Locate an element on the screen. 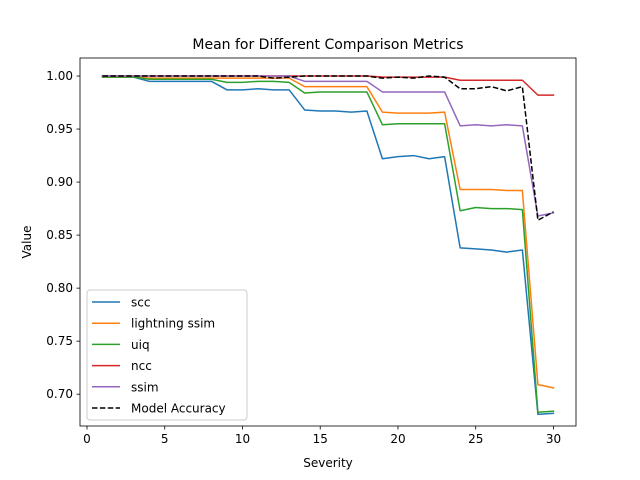 Image resolution: width=640 pixels, height=480 pixels. chart-title: Mean for Different Comparison Metrics is located at coordinates (327, 45).